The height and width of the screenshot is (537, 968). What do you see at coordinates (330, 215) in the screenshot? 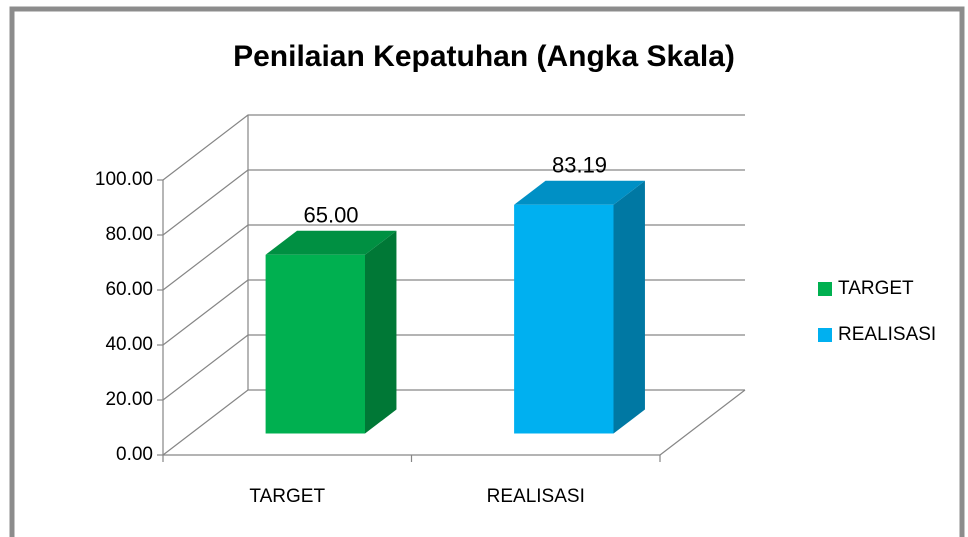
I see `data-label: 65.00` at bounding box center [330, 215].